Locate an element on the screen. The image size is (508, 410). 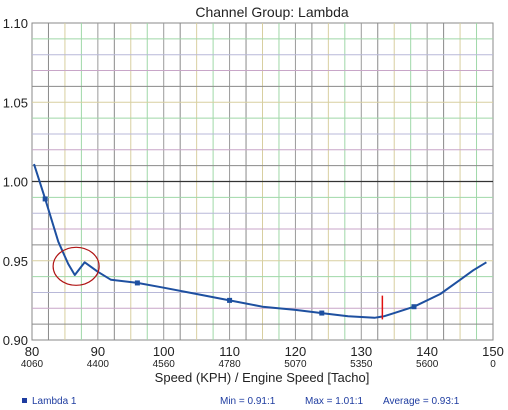
y-tick-label: 1.10 is located at coordinates (15, 23).